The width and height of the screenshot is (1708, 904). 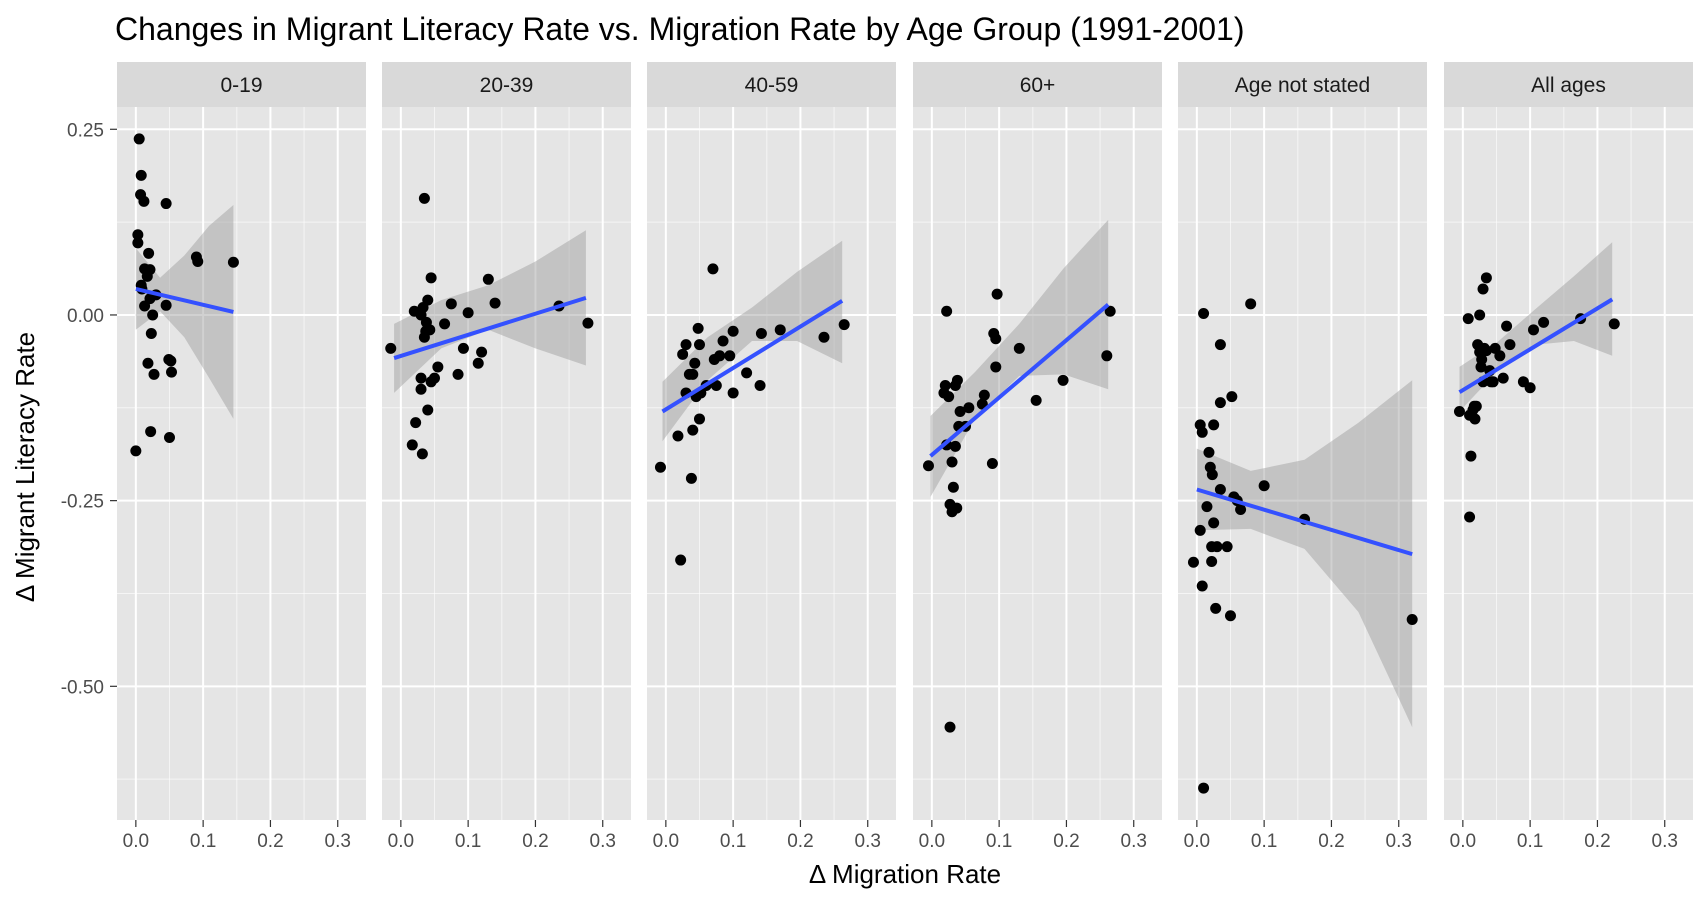 I want to click on y-tick-label: -0.25, so click(x=82, y=502).